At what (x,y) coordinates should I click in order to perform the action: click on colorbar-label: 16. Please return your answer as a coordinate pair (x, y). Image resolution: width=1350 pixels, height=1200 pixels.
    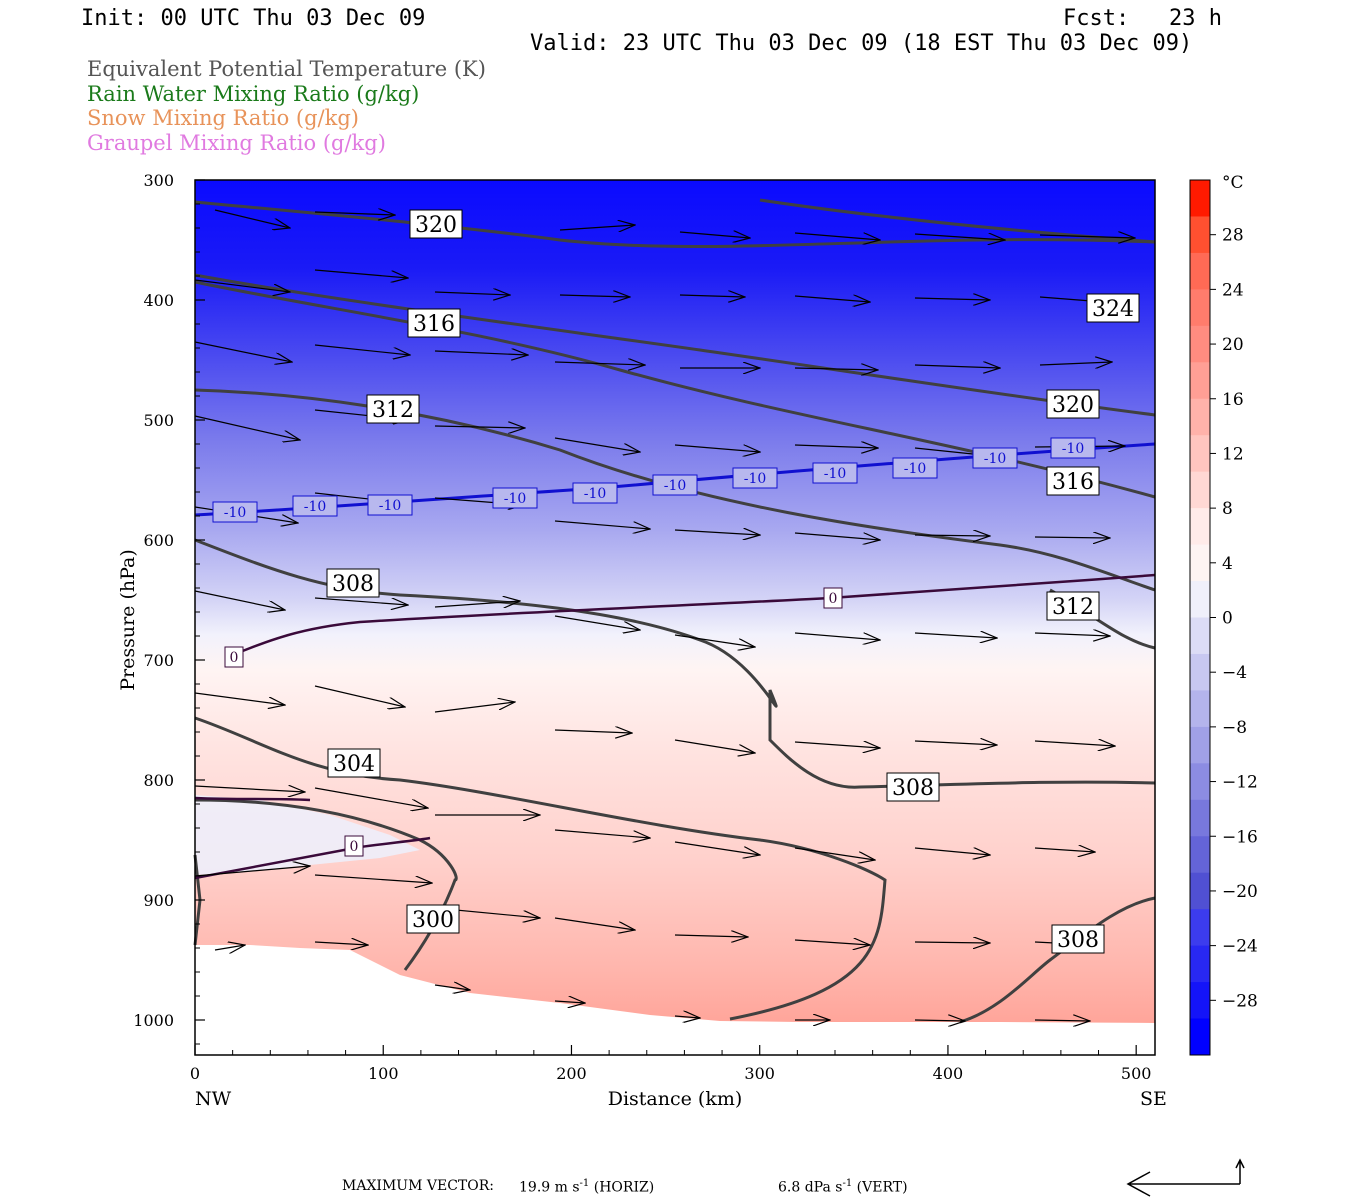
    Looking at the image, I should click on (1233, 400).